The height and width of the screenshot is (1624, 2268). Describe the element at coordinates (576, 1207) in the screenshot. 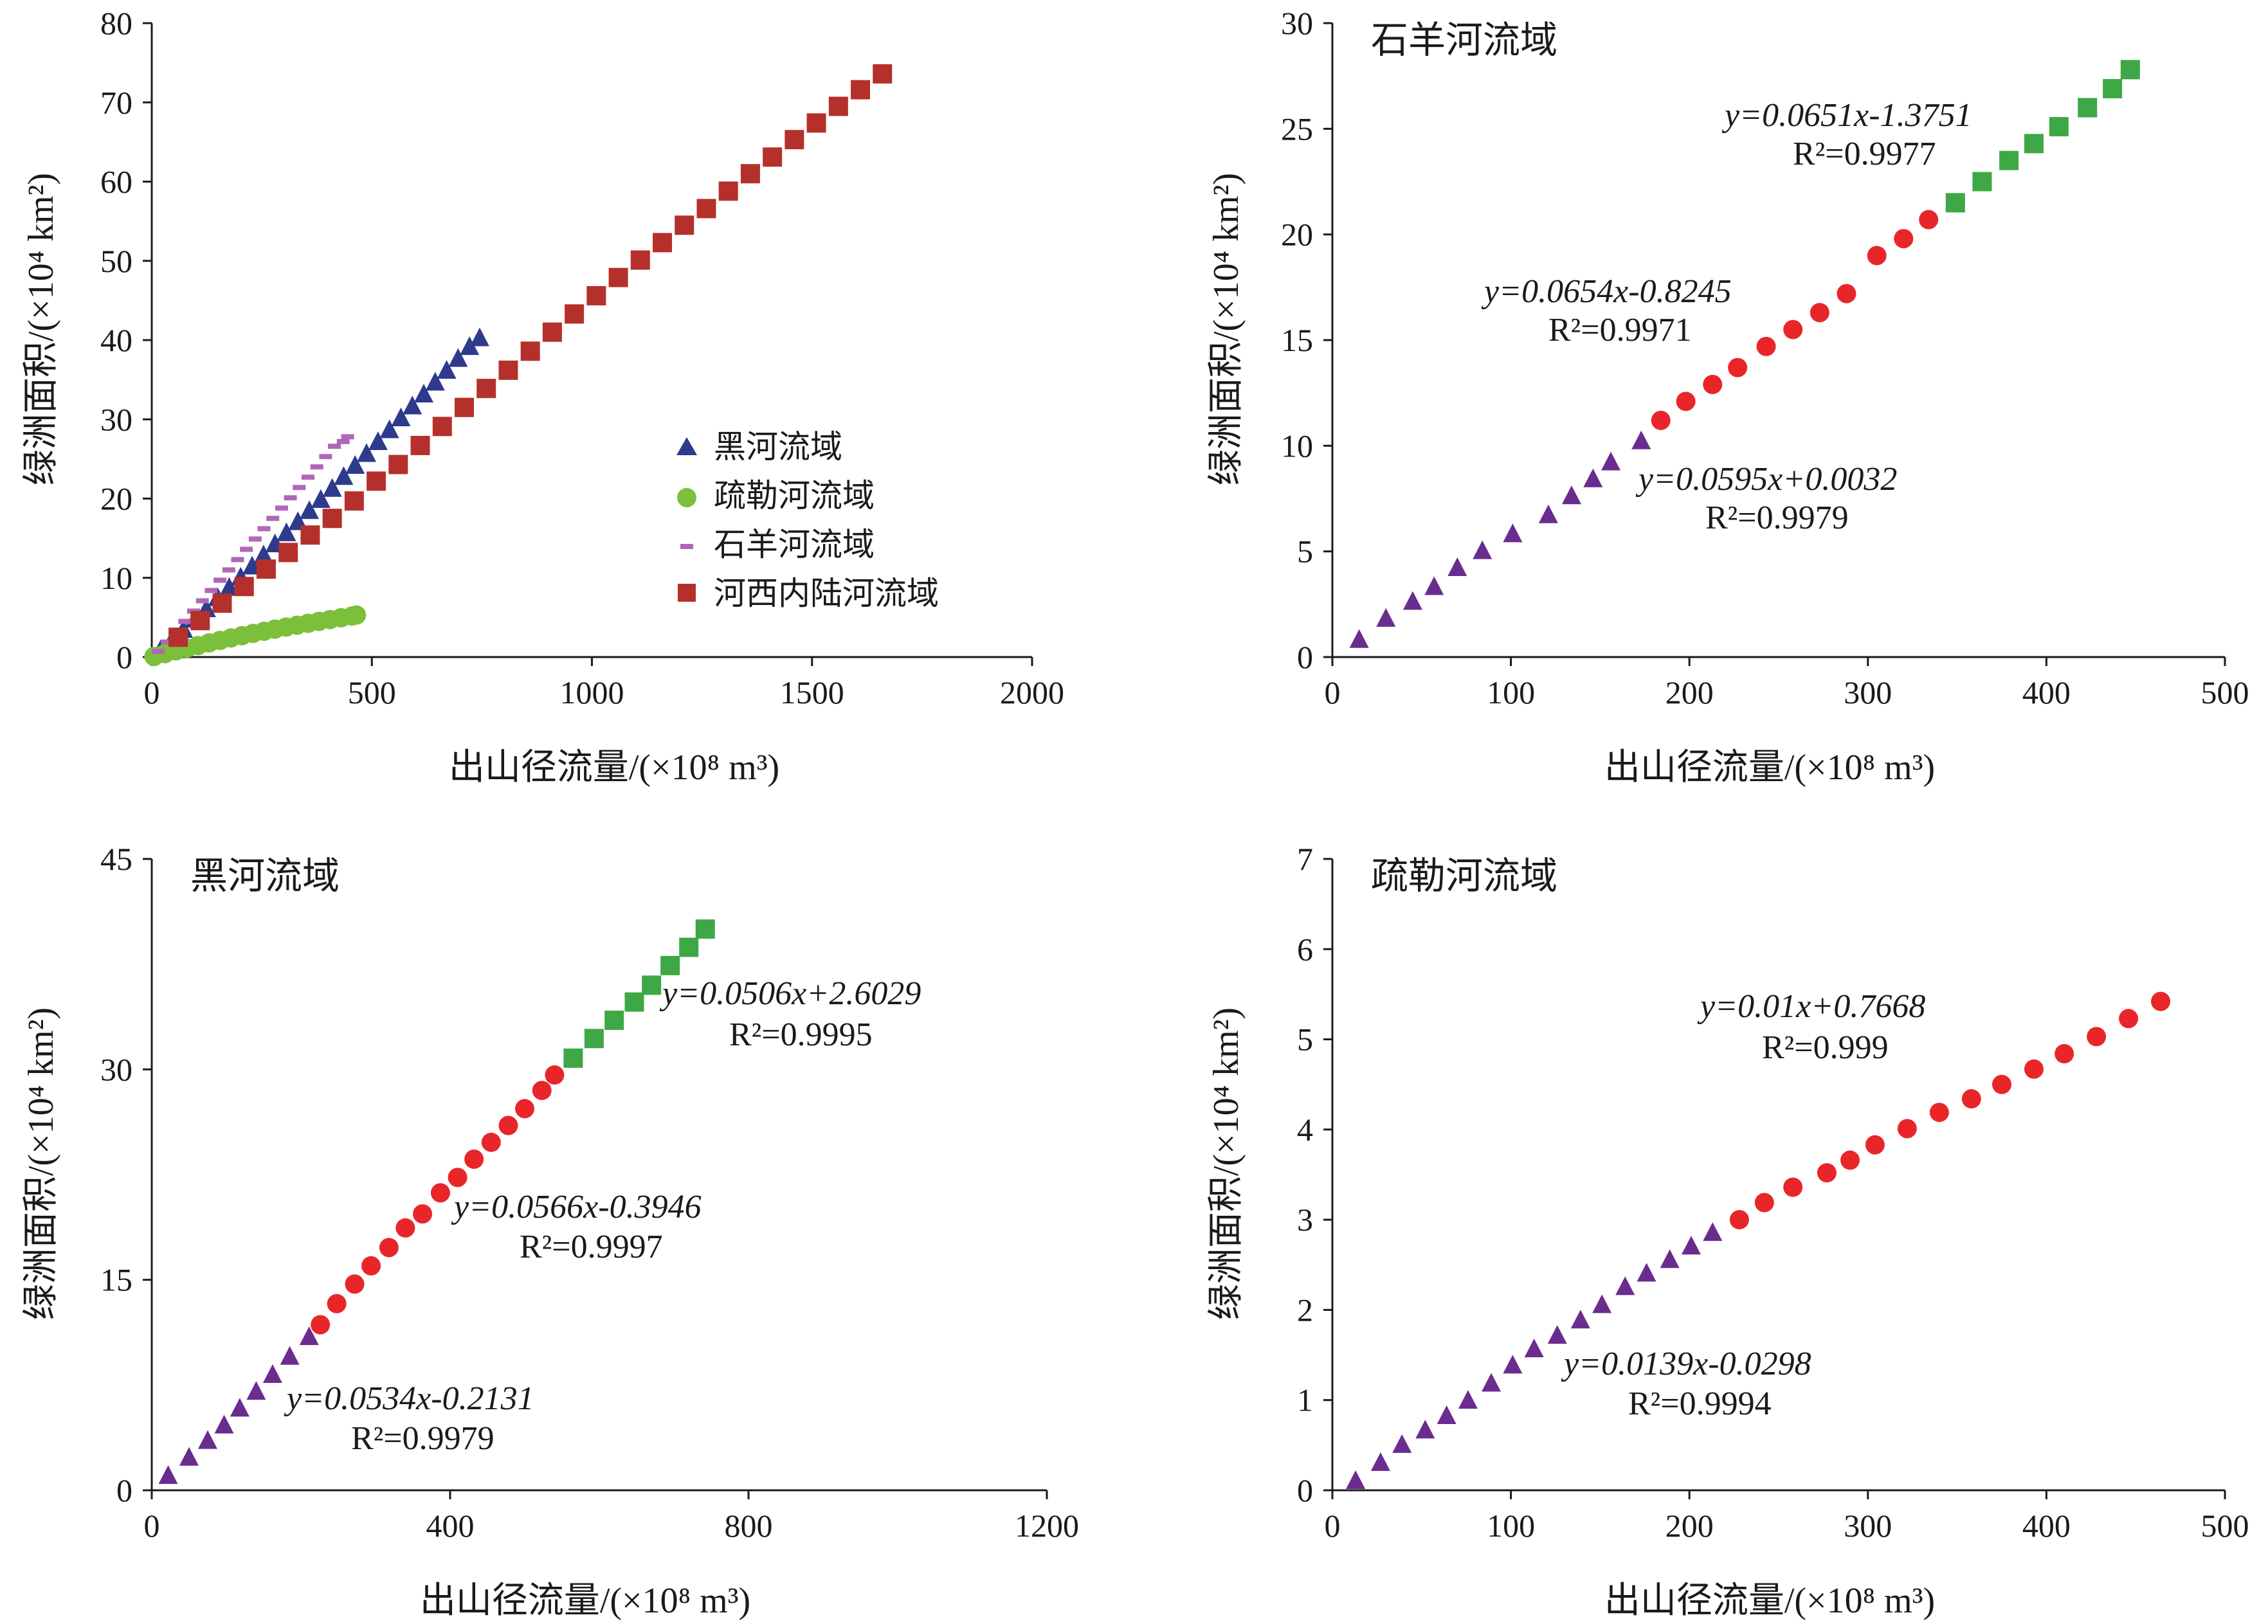

I see `regression-equation: y=0.0566x-0.3946` at that location.